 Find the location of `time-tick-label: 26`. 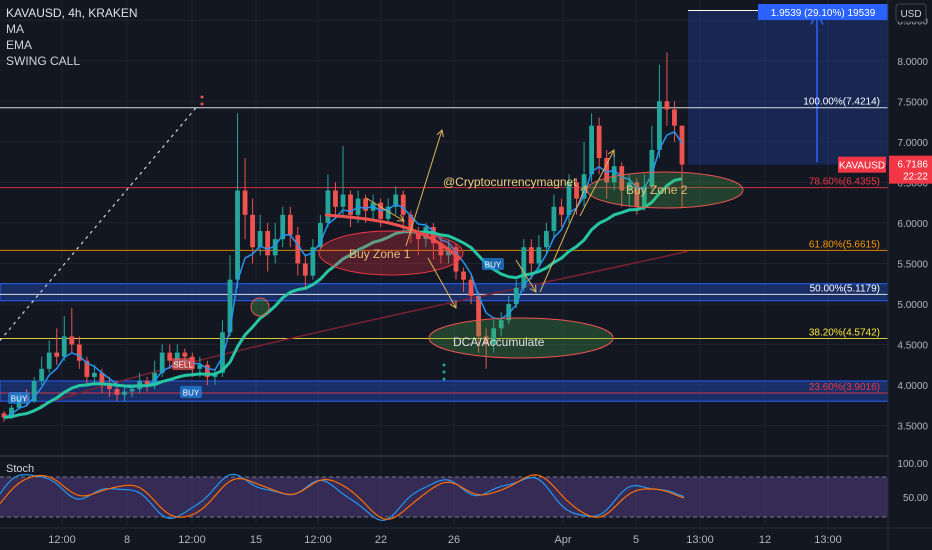

time-tick-label: 26 is located at coordinates (454, 540).